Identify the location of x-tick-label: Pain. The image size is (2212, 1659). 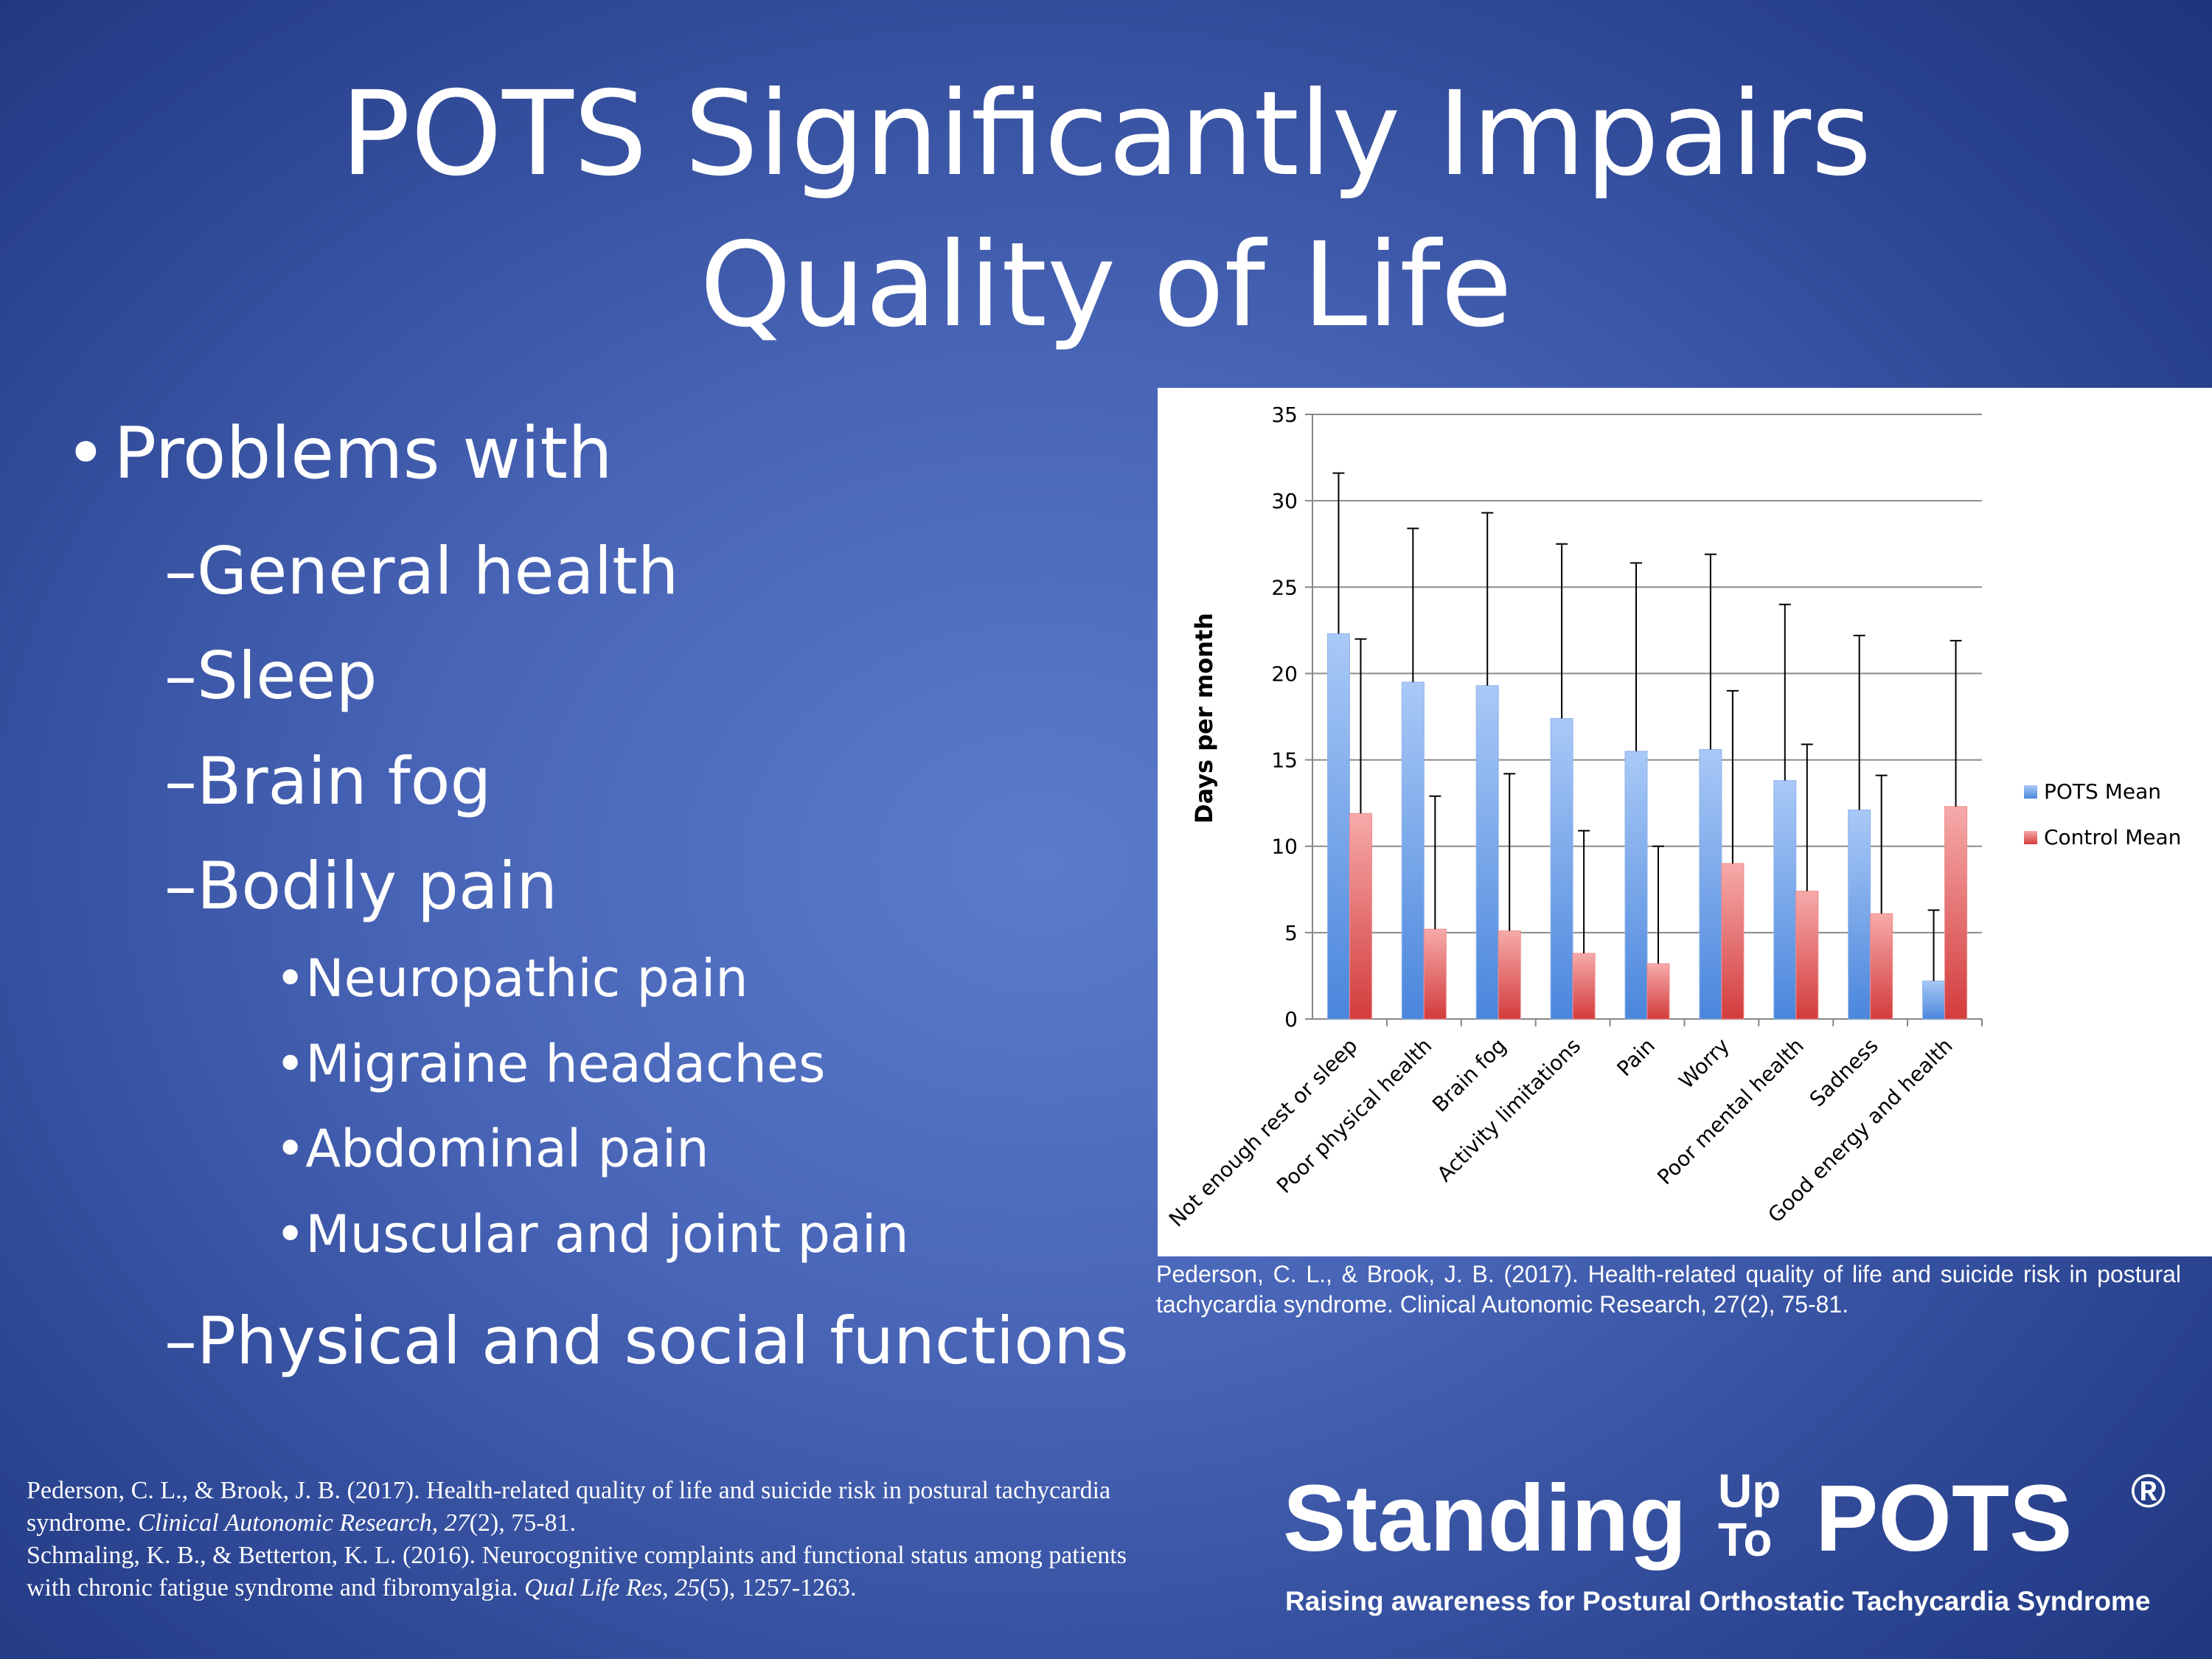
(1636, 1058).